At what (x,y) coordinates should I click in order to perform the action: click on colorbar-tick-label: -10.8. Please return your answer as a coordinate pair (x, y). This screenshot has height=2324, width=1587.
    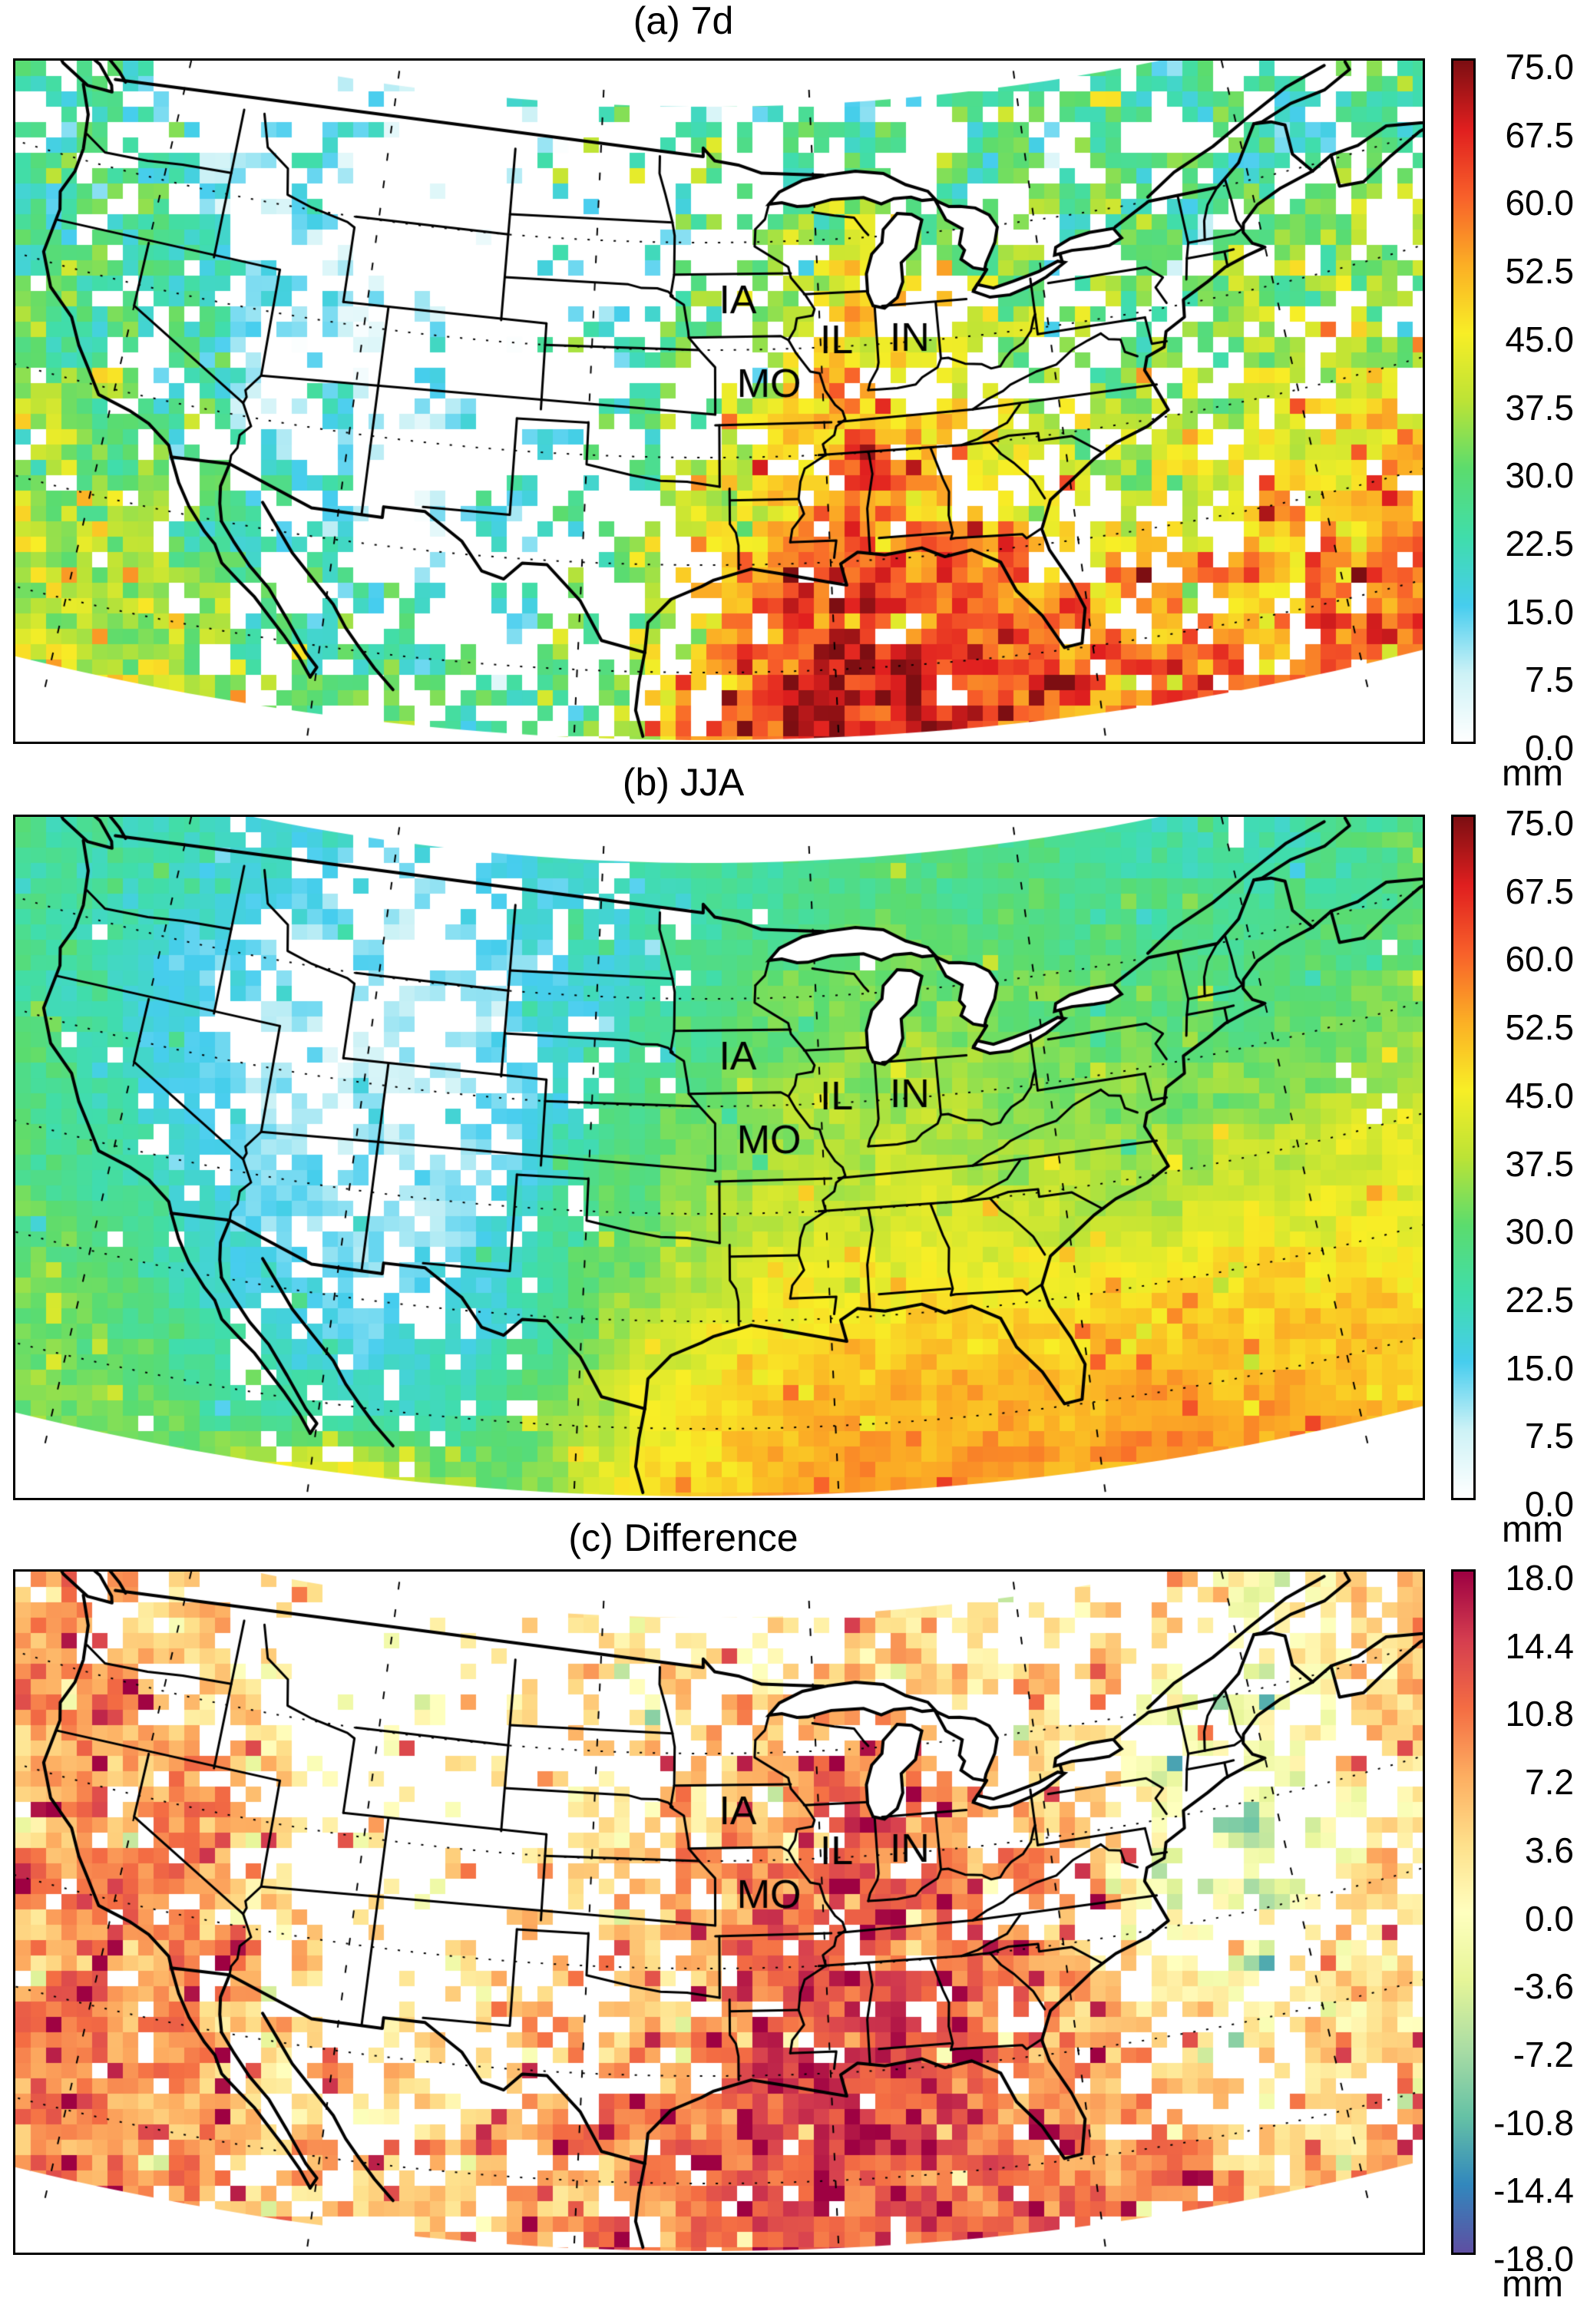
    Looking at the image, I should click on (1533, 2122).